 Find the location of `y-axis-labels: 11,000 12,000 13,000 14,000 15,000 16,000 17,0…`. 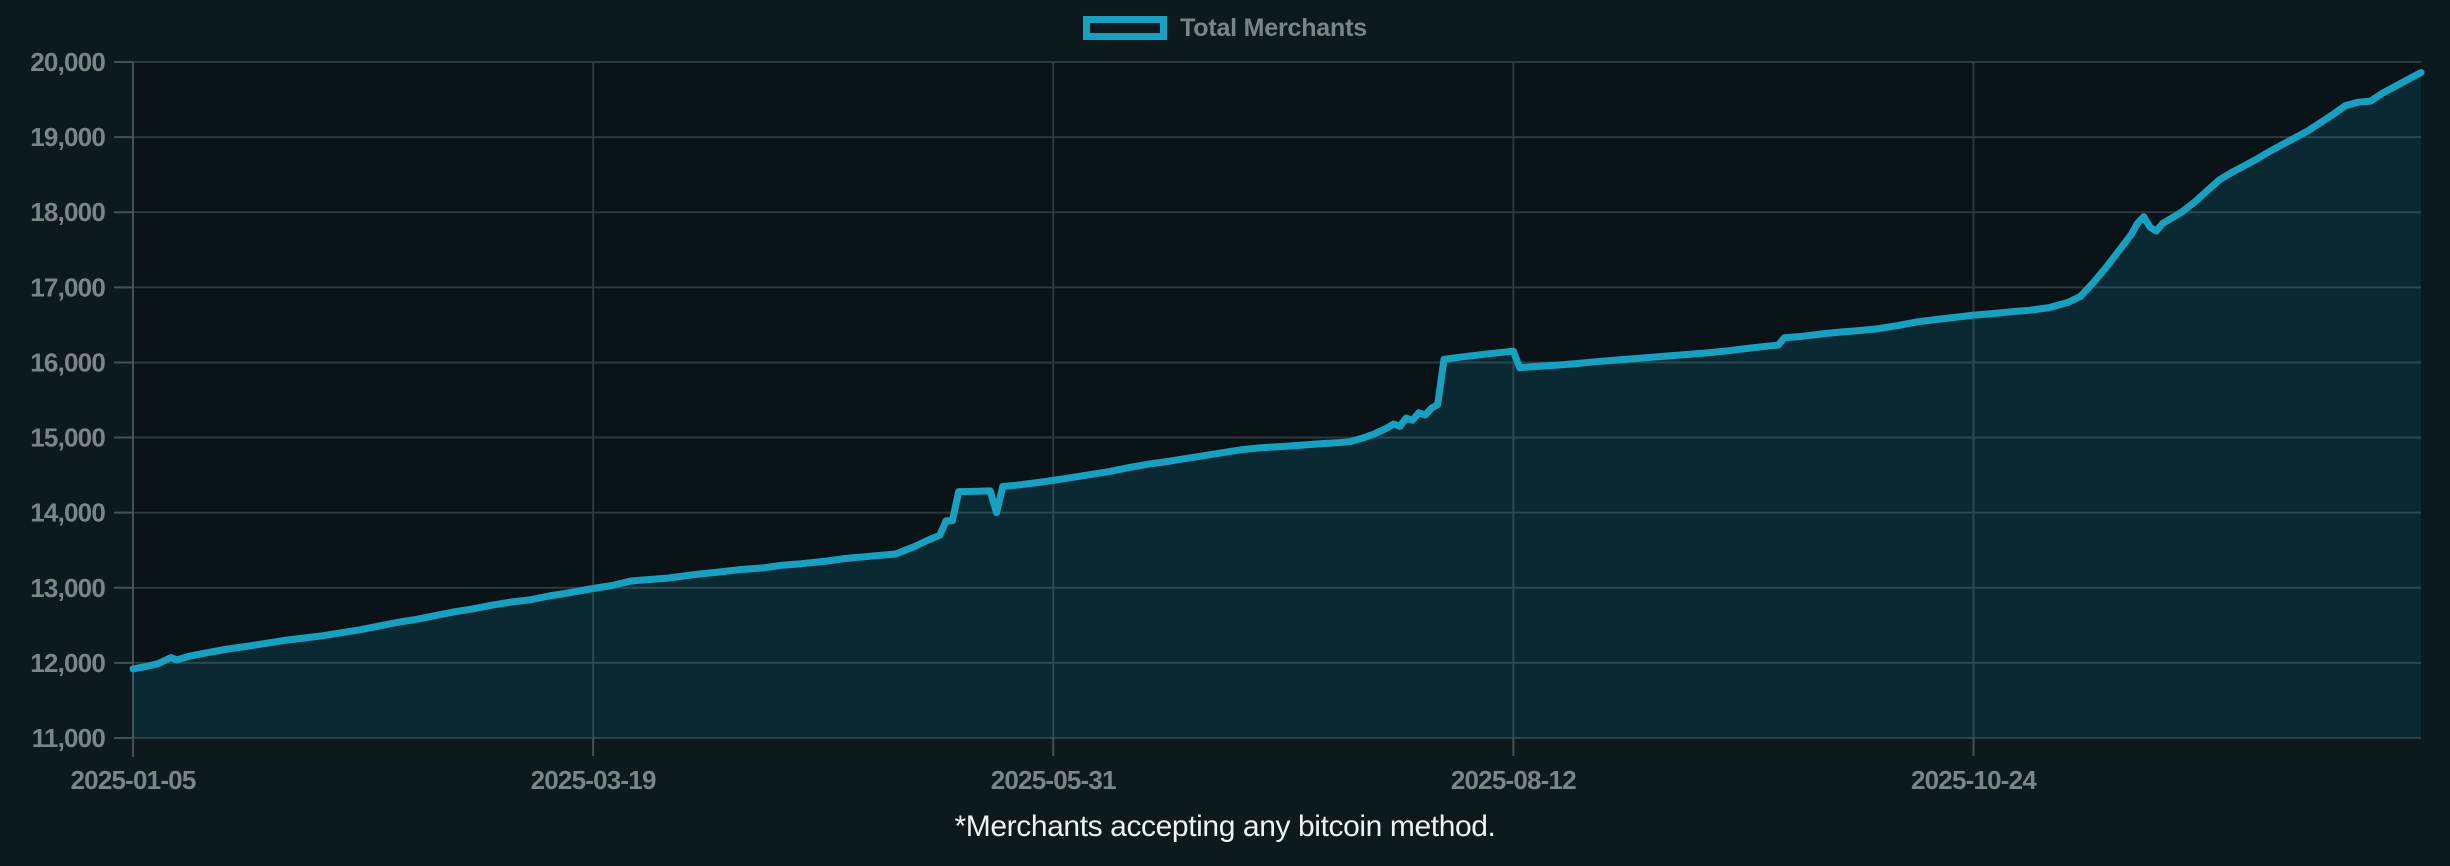

y-axis-labels: 11,000 12,000 13,000 14,000 15,000 16,000 17,0… is located at coordinates (68, 400).